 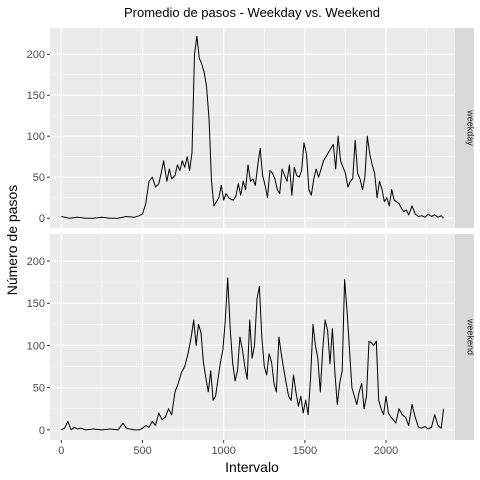 I want to click on x-tick-label: 1000, so click(x=223, y=451).